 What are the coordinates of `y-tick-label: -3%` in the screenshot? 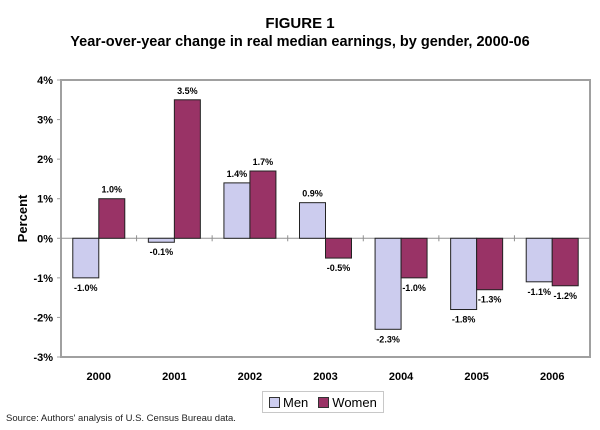 It's located at (43, 358).